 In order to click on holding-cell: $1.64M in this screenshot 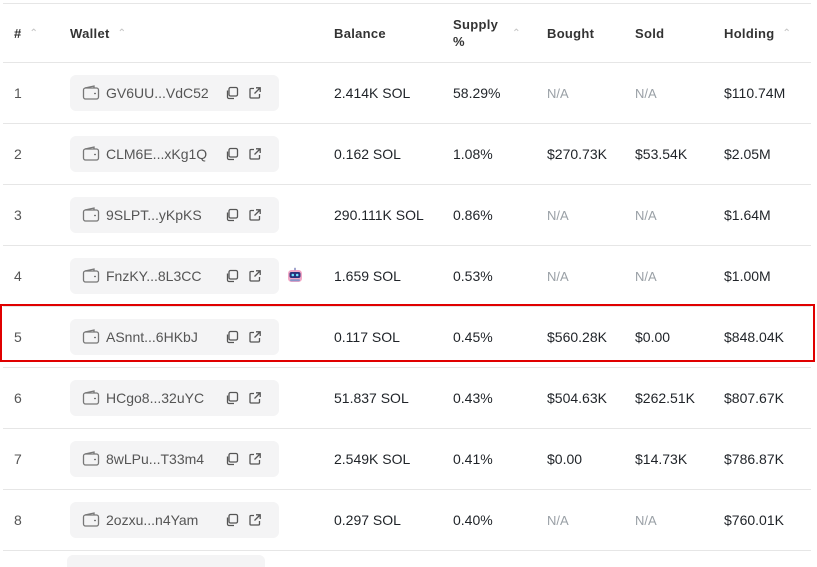, I will do `click(747, 215)`.